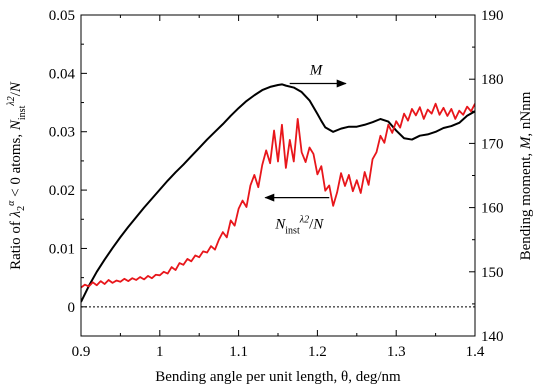  Describe the element at coordinates (475, 352) in the screenshot. I see `x-tick-label: 1.4` at that location.